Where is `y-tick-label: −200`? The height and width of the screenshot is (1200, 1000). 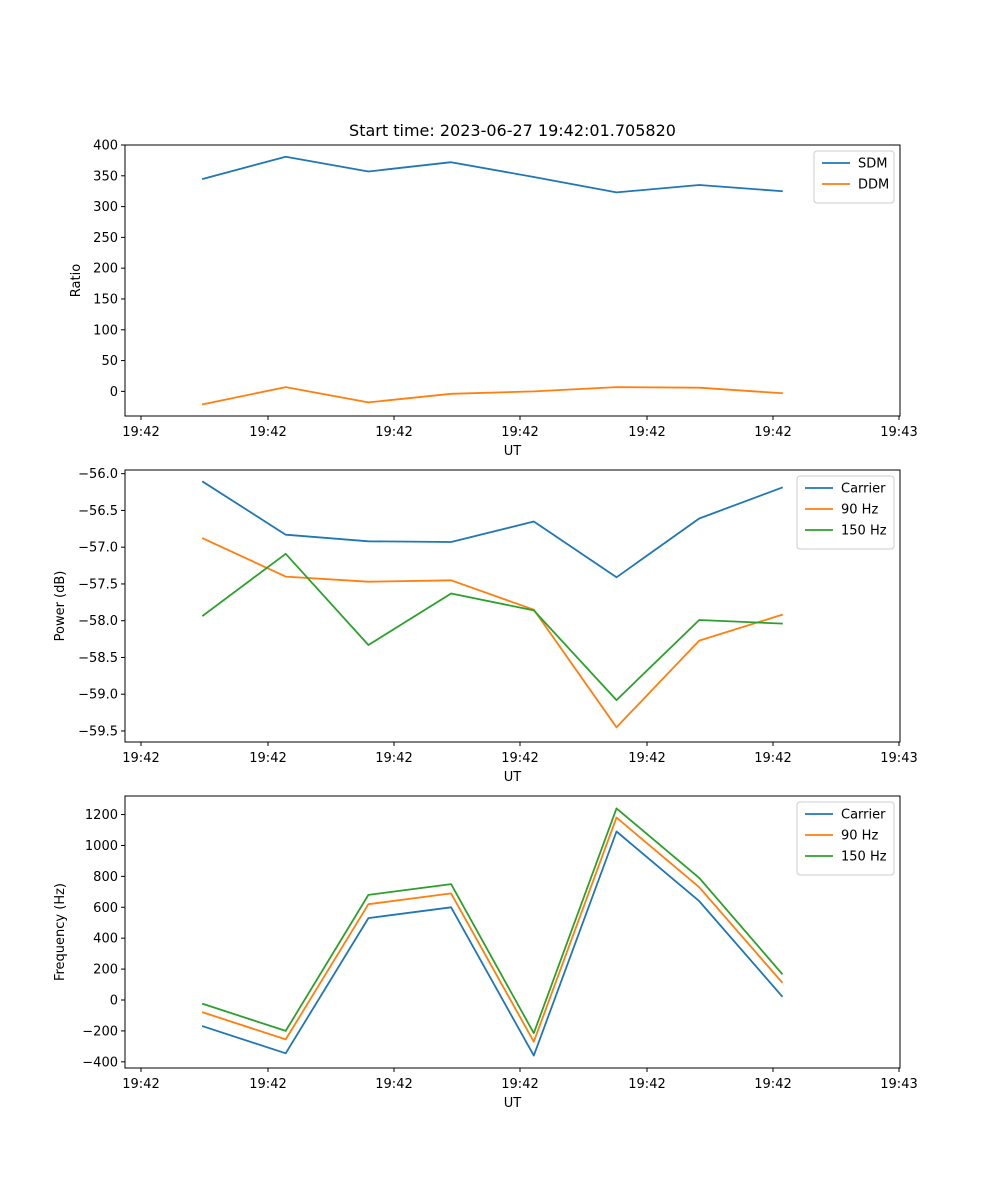 y-tick-label: −200 is located at coordinates (100, 1031).